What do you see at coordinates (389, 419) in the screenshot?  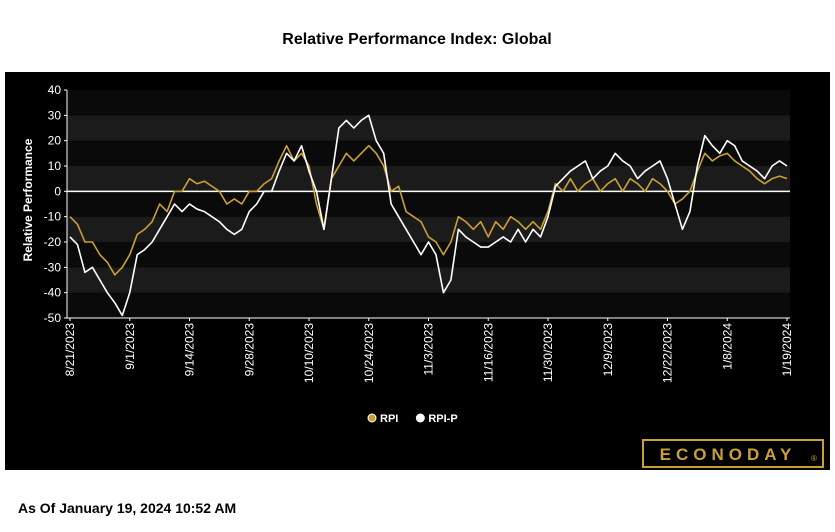 I see `legend-label: RPI` at bounding box center [389, 419].